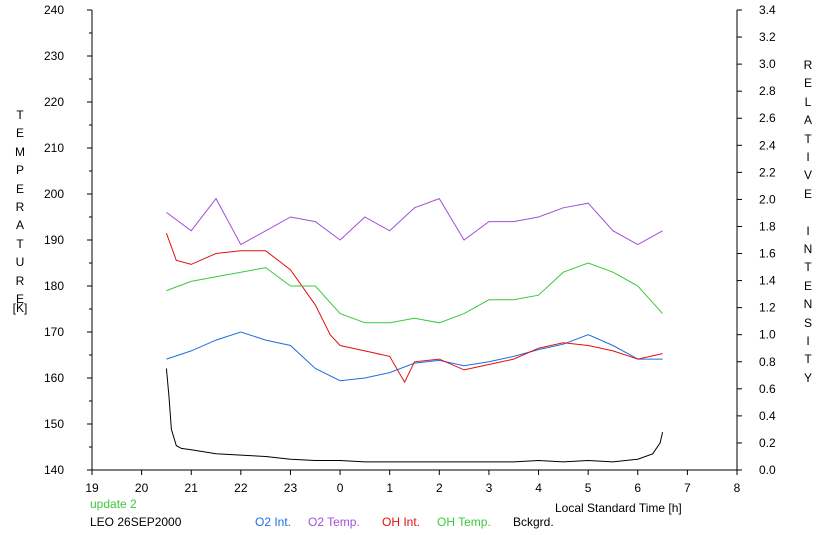  I want to click on x-axis-label: Local Standard Time [h], so click(618, 508).